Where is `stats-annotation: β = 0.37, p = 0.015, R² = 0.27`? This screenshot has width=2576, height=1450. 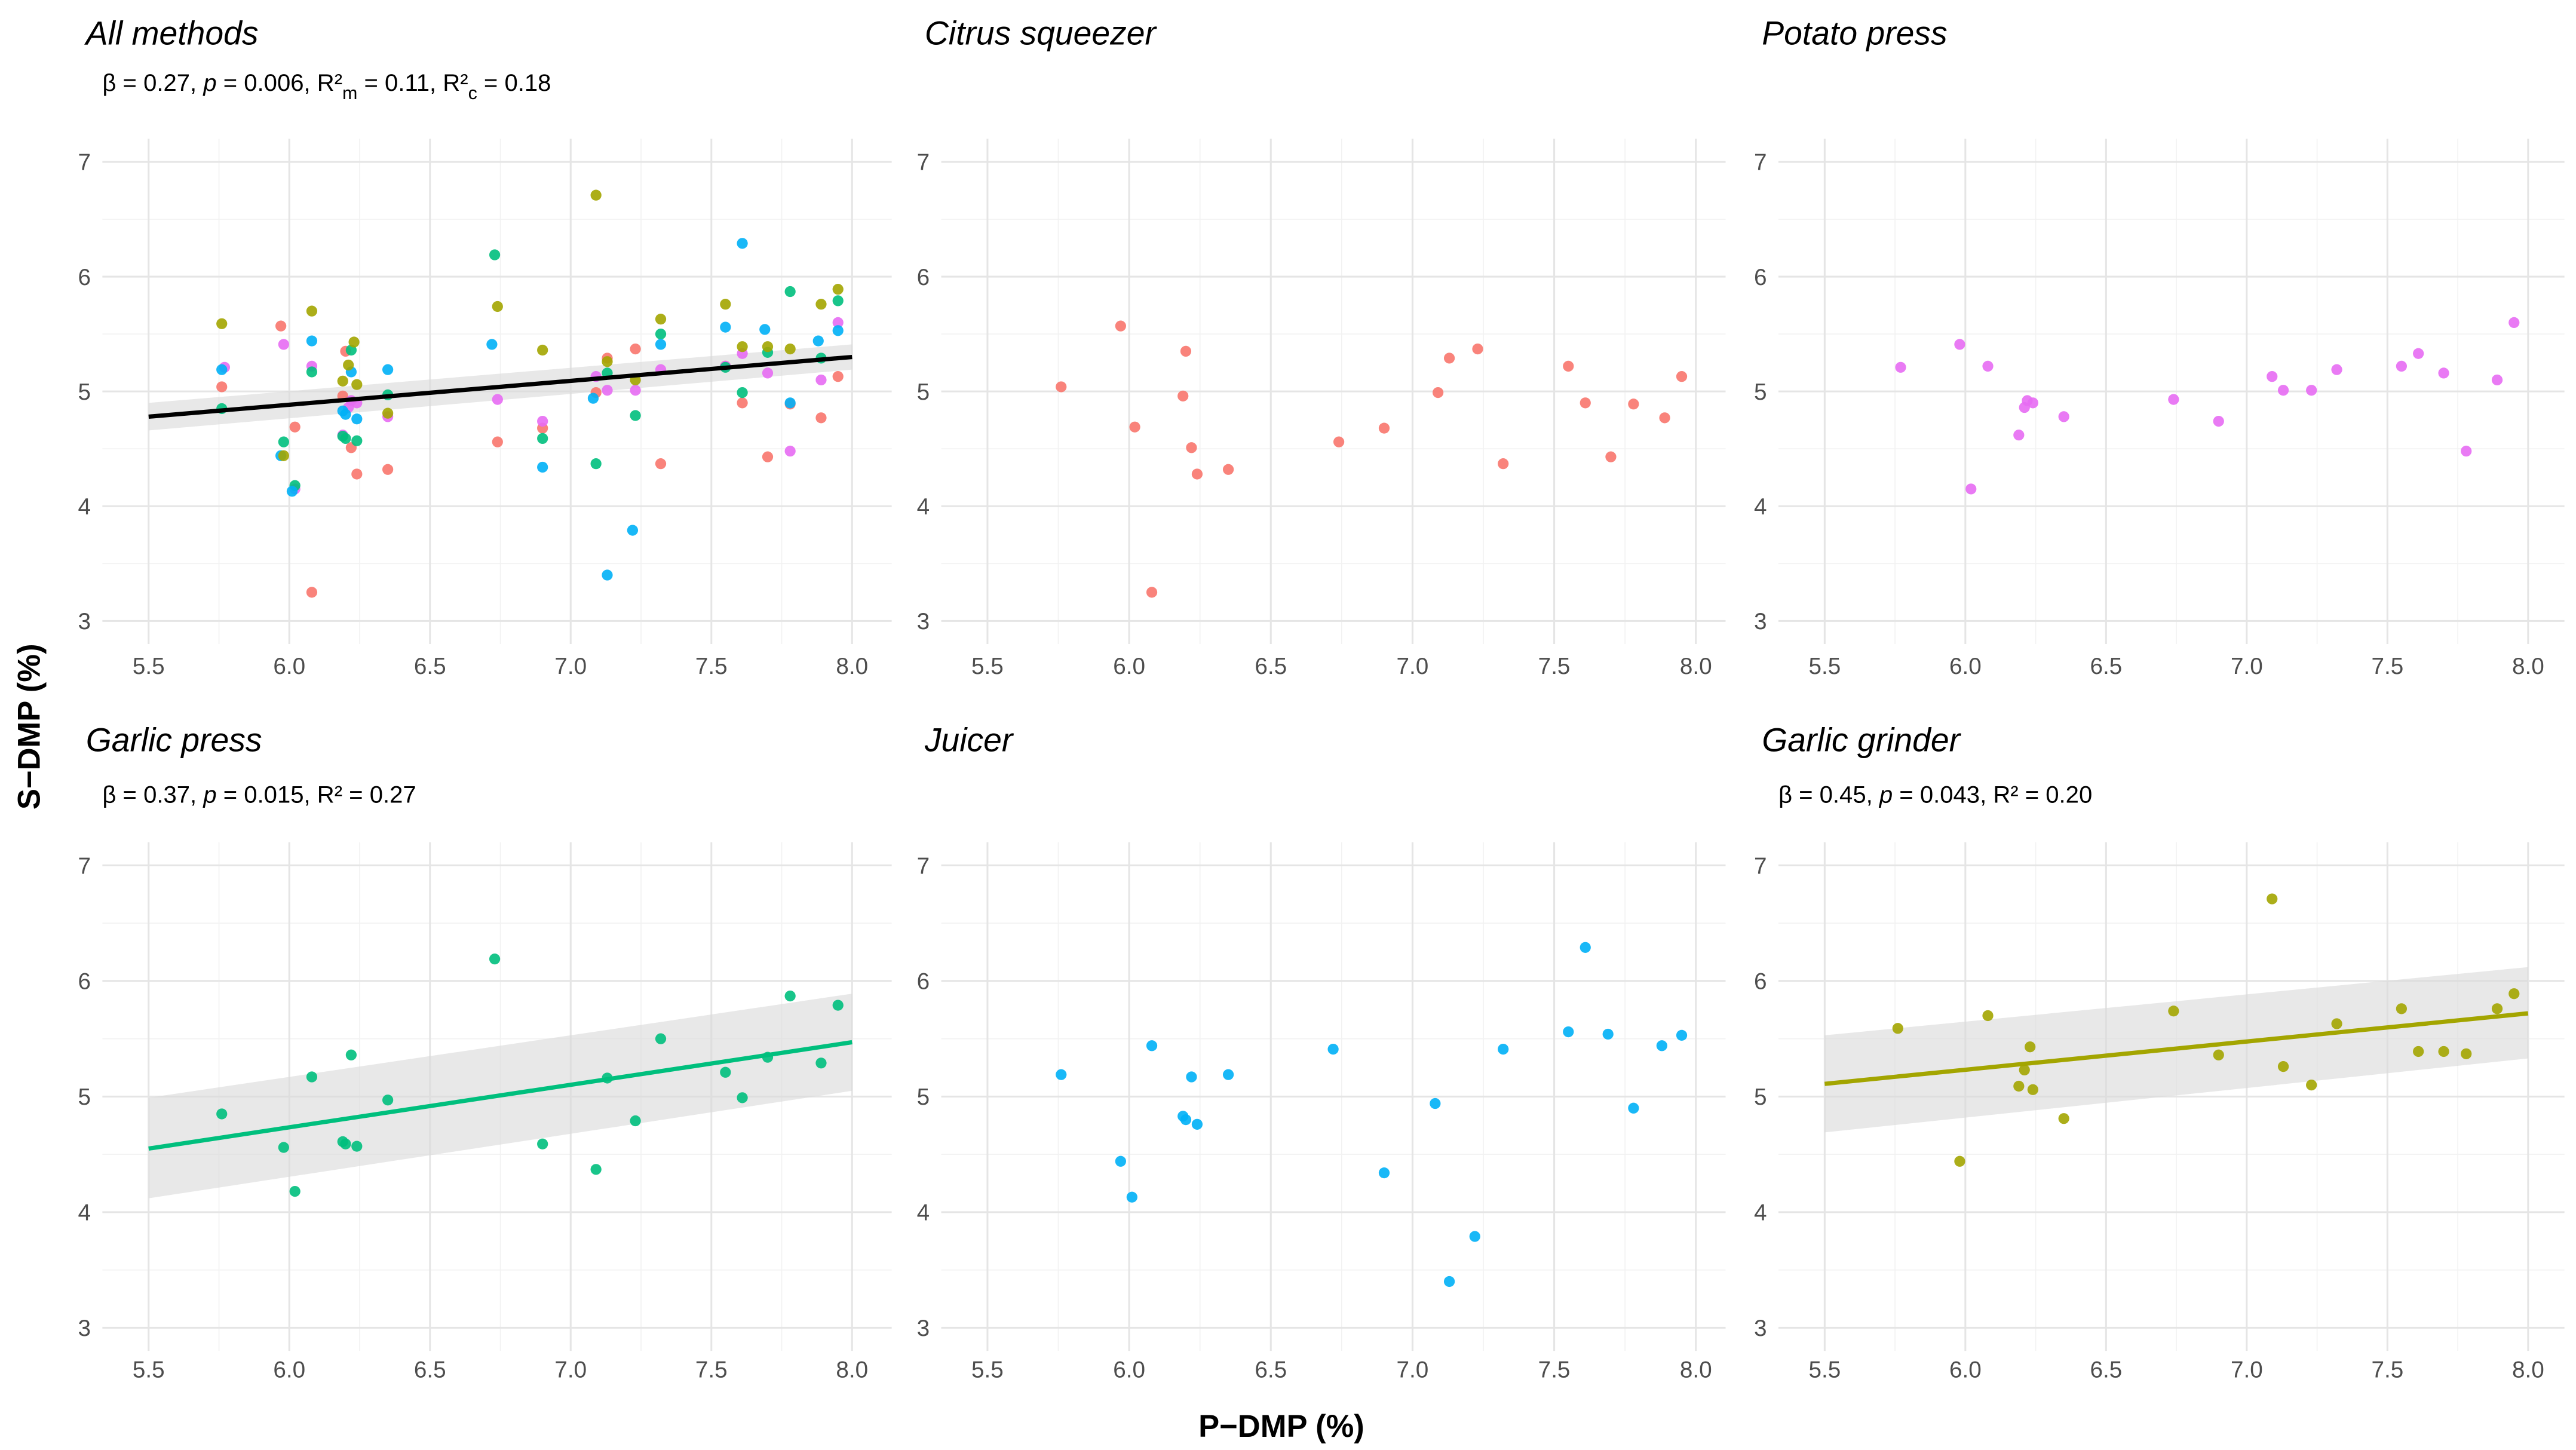 stats-annotation: β = 0.37, p = 0.015, R² = 0.27 is located at coordinates (259, 794).